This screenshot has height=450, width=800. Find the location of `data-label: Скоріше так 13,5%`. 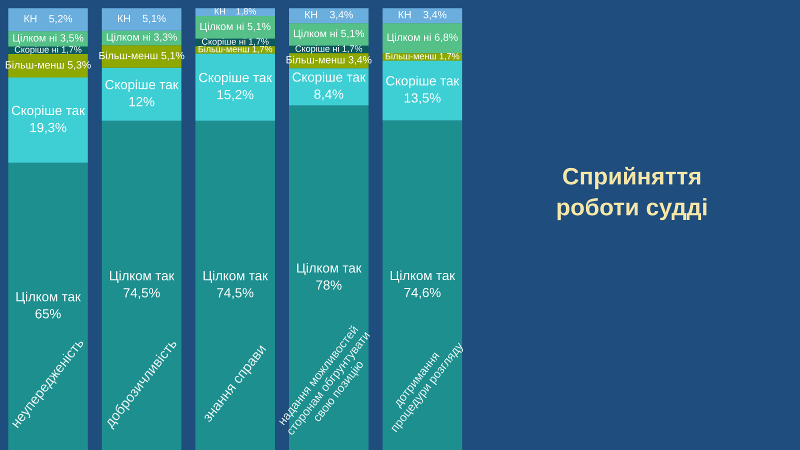

data-label: Скоріше так 13,5% is located at coordinates (423, 90).